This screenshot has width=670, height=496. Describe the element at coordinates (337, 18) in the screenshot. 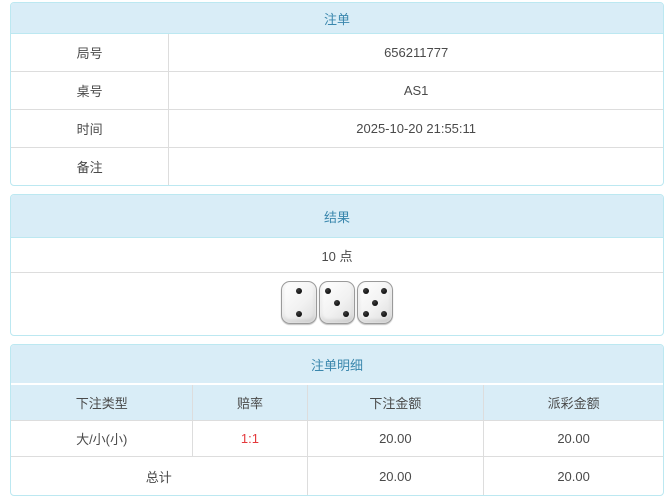

I see `order-panel-title: 注单` at that location.